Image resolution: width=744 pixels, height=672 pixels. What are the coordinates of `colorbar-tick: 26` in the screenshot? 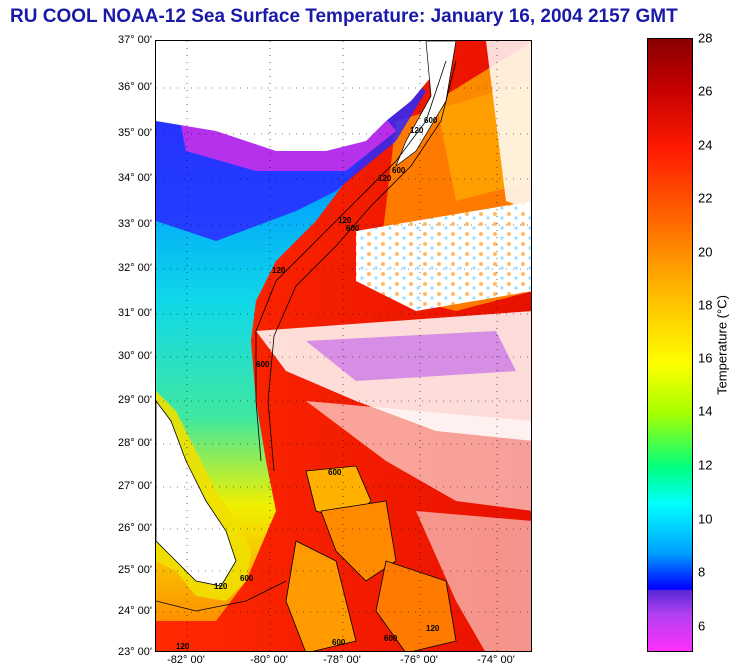 It's located at (705, 91).